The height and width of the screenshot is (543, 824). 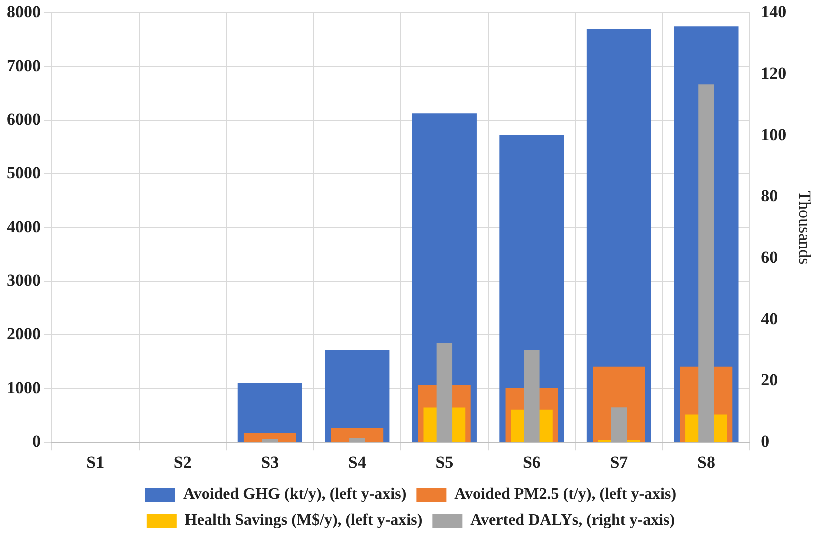 What do you see at coordinates (183, 462) in the screenshot?
I see `x-tick-label: S2` at bounding box center [183, 462].